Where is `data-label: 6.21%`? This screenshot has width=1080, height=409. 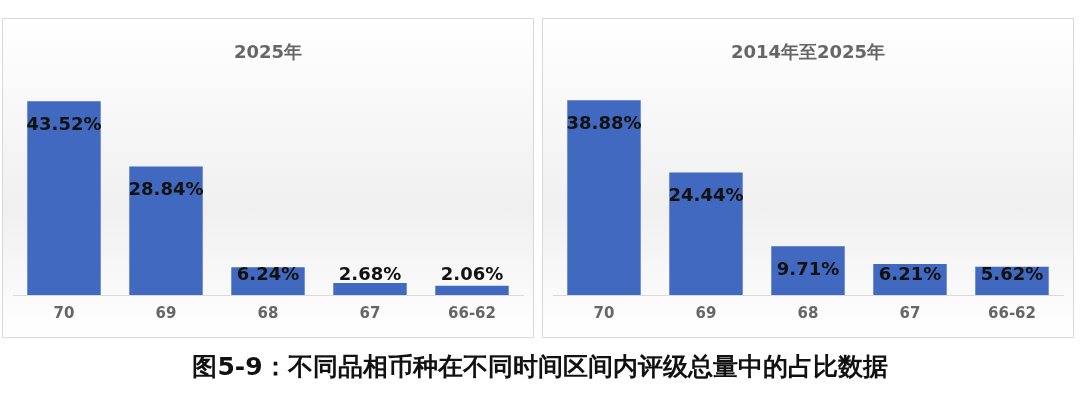
data-label: 6.21% is located at coordinates (910, 273).